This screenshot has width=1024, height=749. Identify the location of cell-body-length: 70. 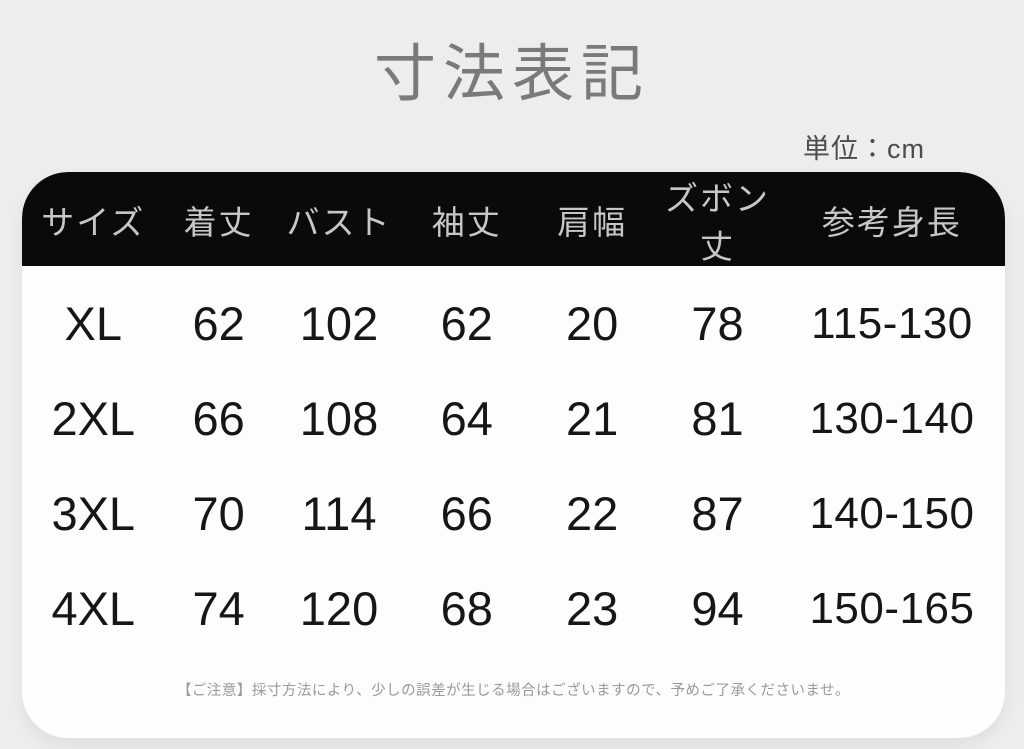
(218, 513).